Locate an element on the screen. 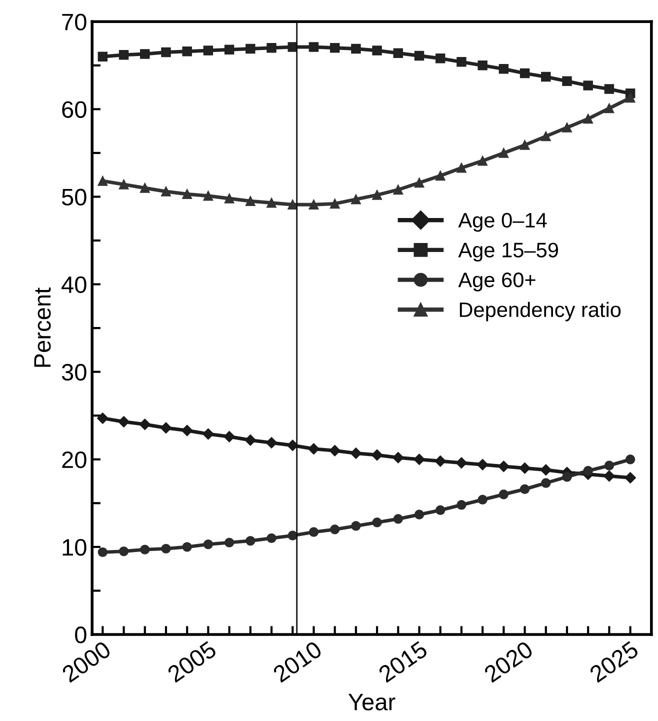 Image resolution: width=658 pixels, height=721 pixels. y-tick-label: 0 is located at coordinates (80, 635).